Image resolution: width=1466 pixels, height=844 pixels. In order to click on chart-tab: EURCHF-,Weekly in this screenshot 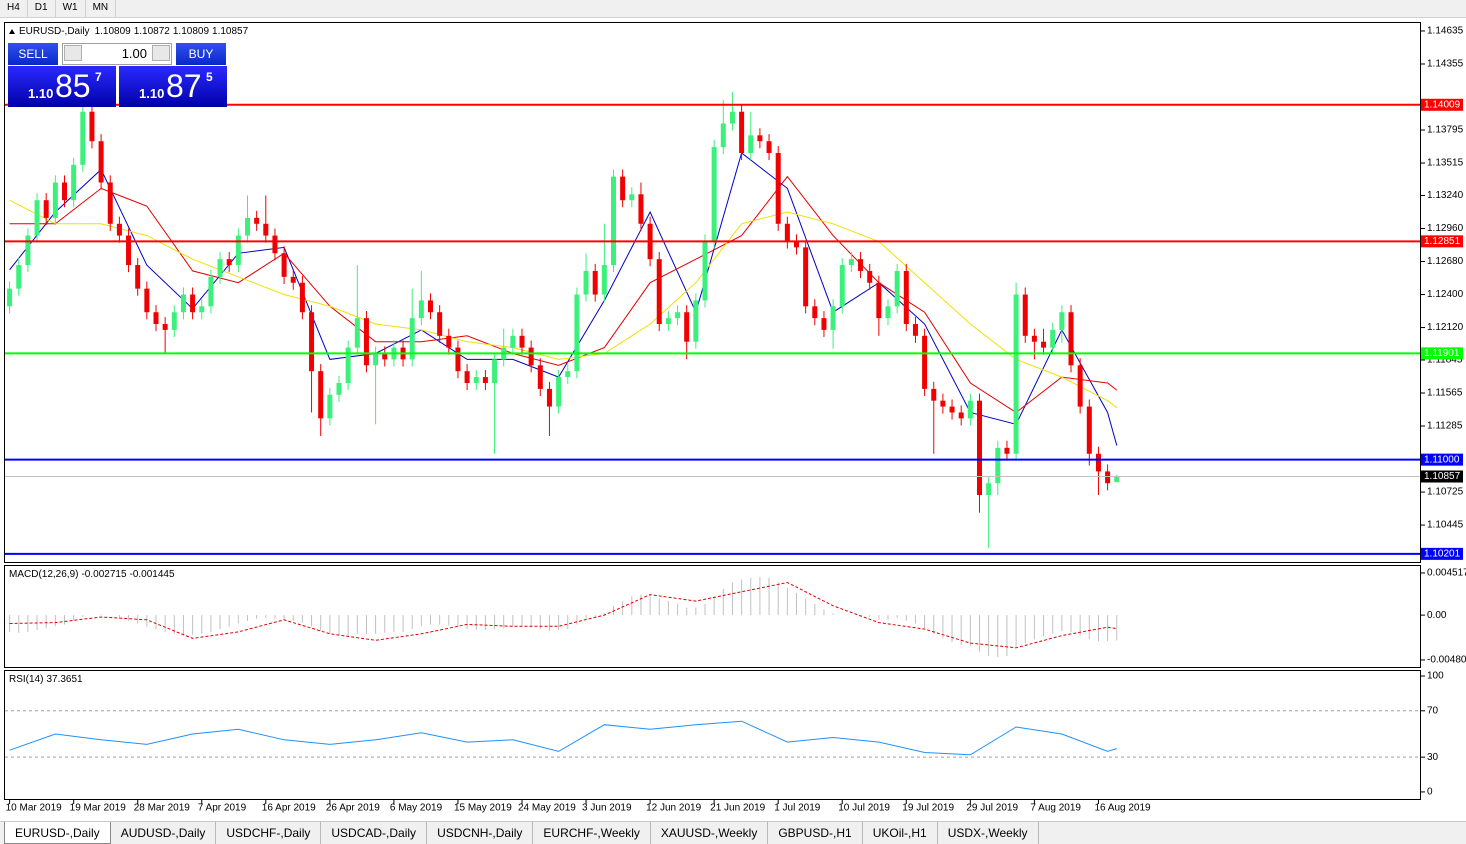, I will do `click(592, 833)`.